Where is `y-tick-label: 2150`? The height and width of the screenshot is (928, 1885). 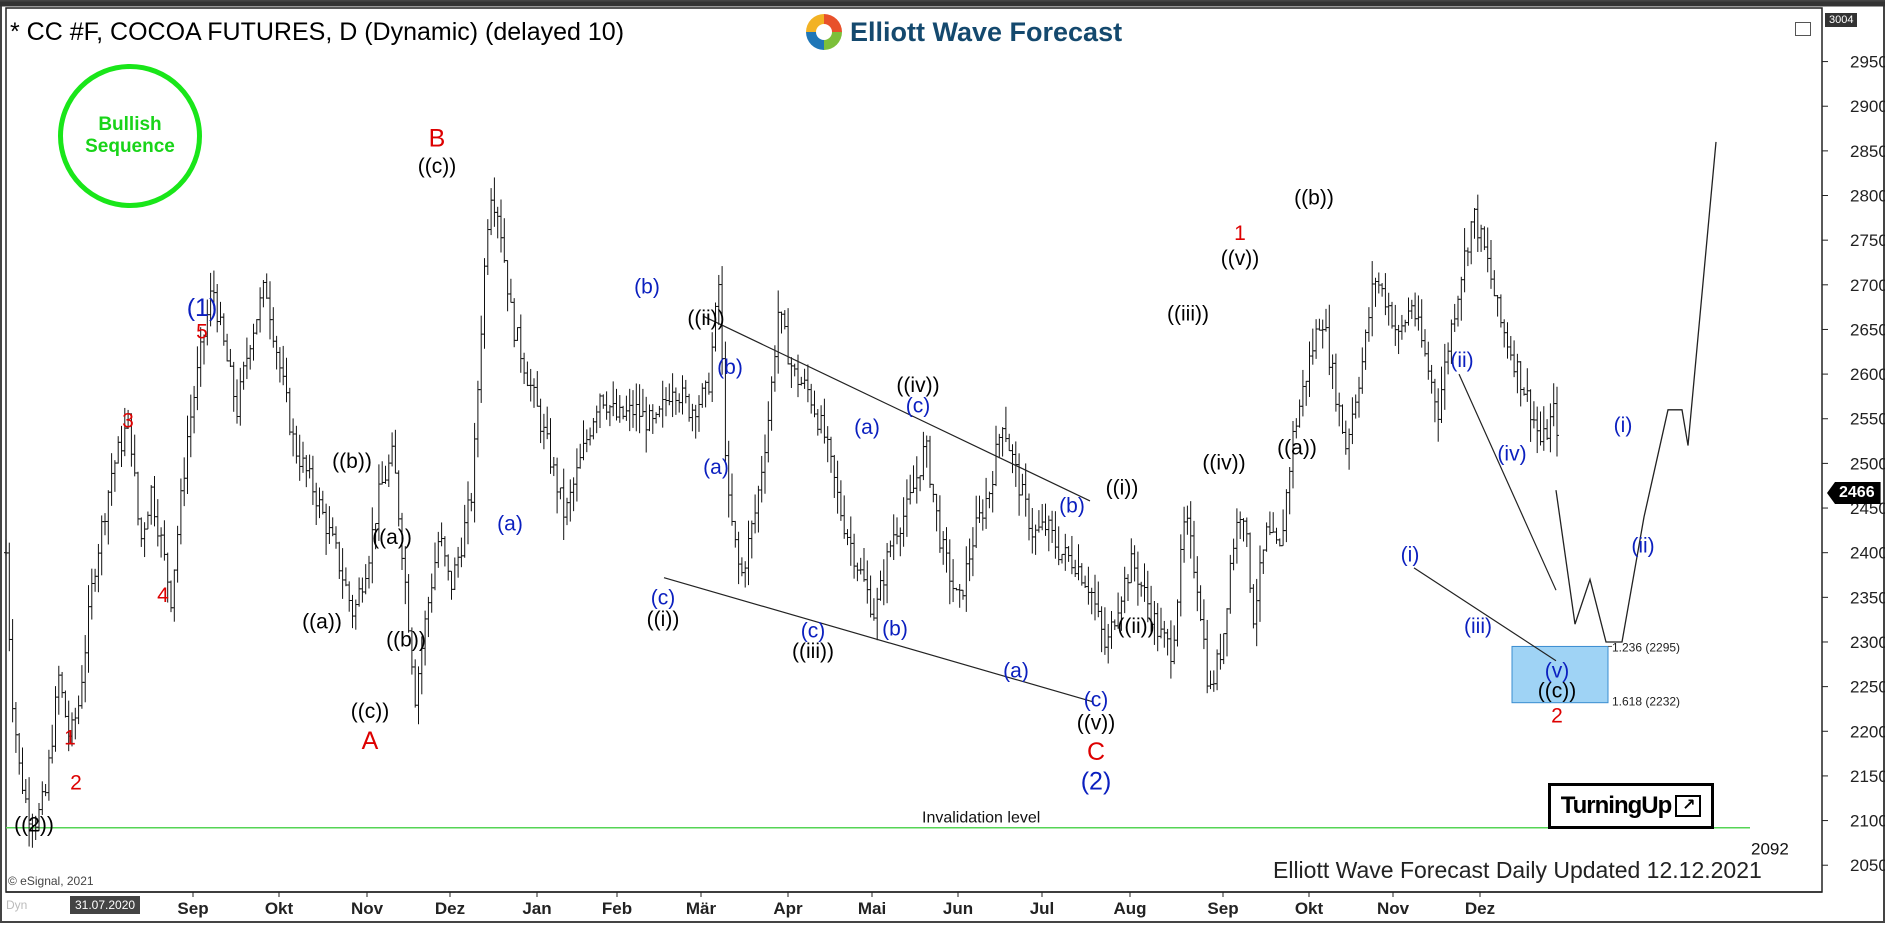 y-tick-label: 2150 is located at coordinates (1867, 776).